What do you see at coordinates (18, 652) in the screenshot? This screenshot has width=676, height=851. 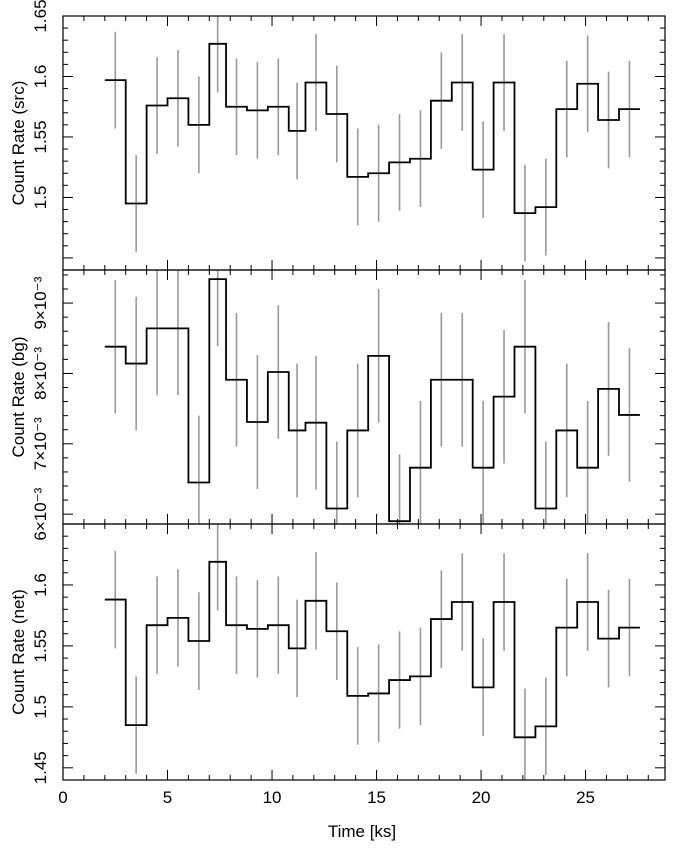 I see `y-axis-title: Count Rate (net)` at bounding box center [18, 652].